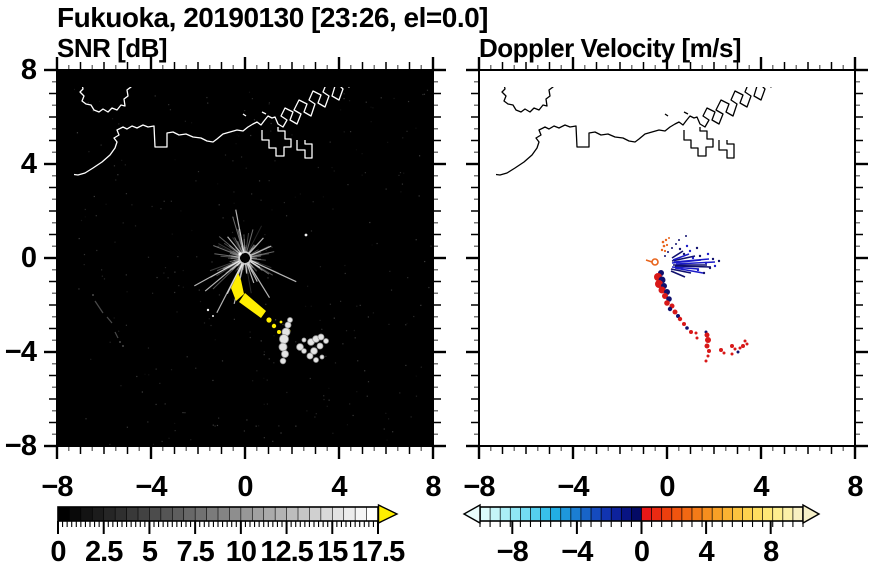 This screenshot has width=870, height=570. What do you see at coordinates (20, 446) in the screenshot?
I see `y-tick-label: −8` at bounding box center [20, 446].